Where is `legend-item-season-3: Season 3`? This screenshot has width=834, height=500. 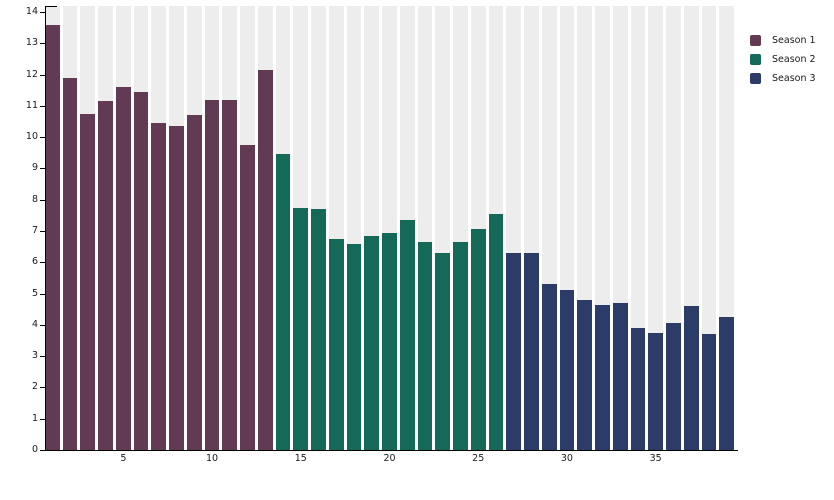 legend-item-season-3: Season 3 is located at coordinates (783, 78).